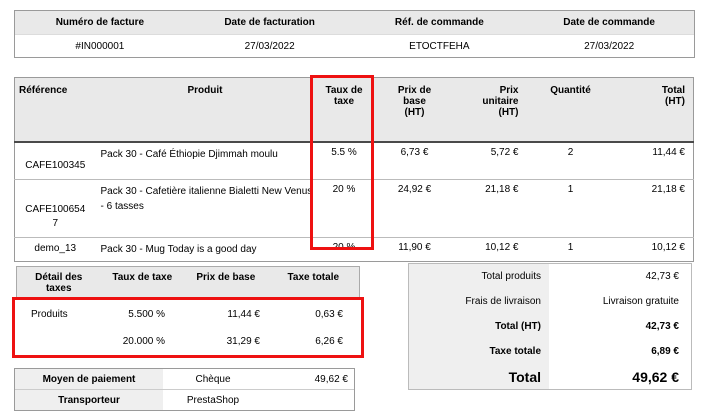  I want to click on grand-total-label: Total, so click(479, 376).